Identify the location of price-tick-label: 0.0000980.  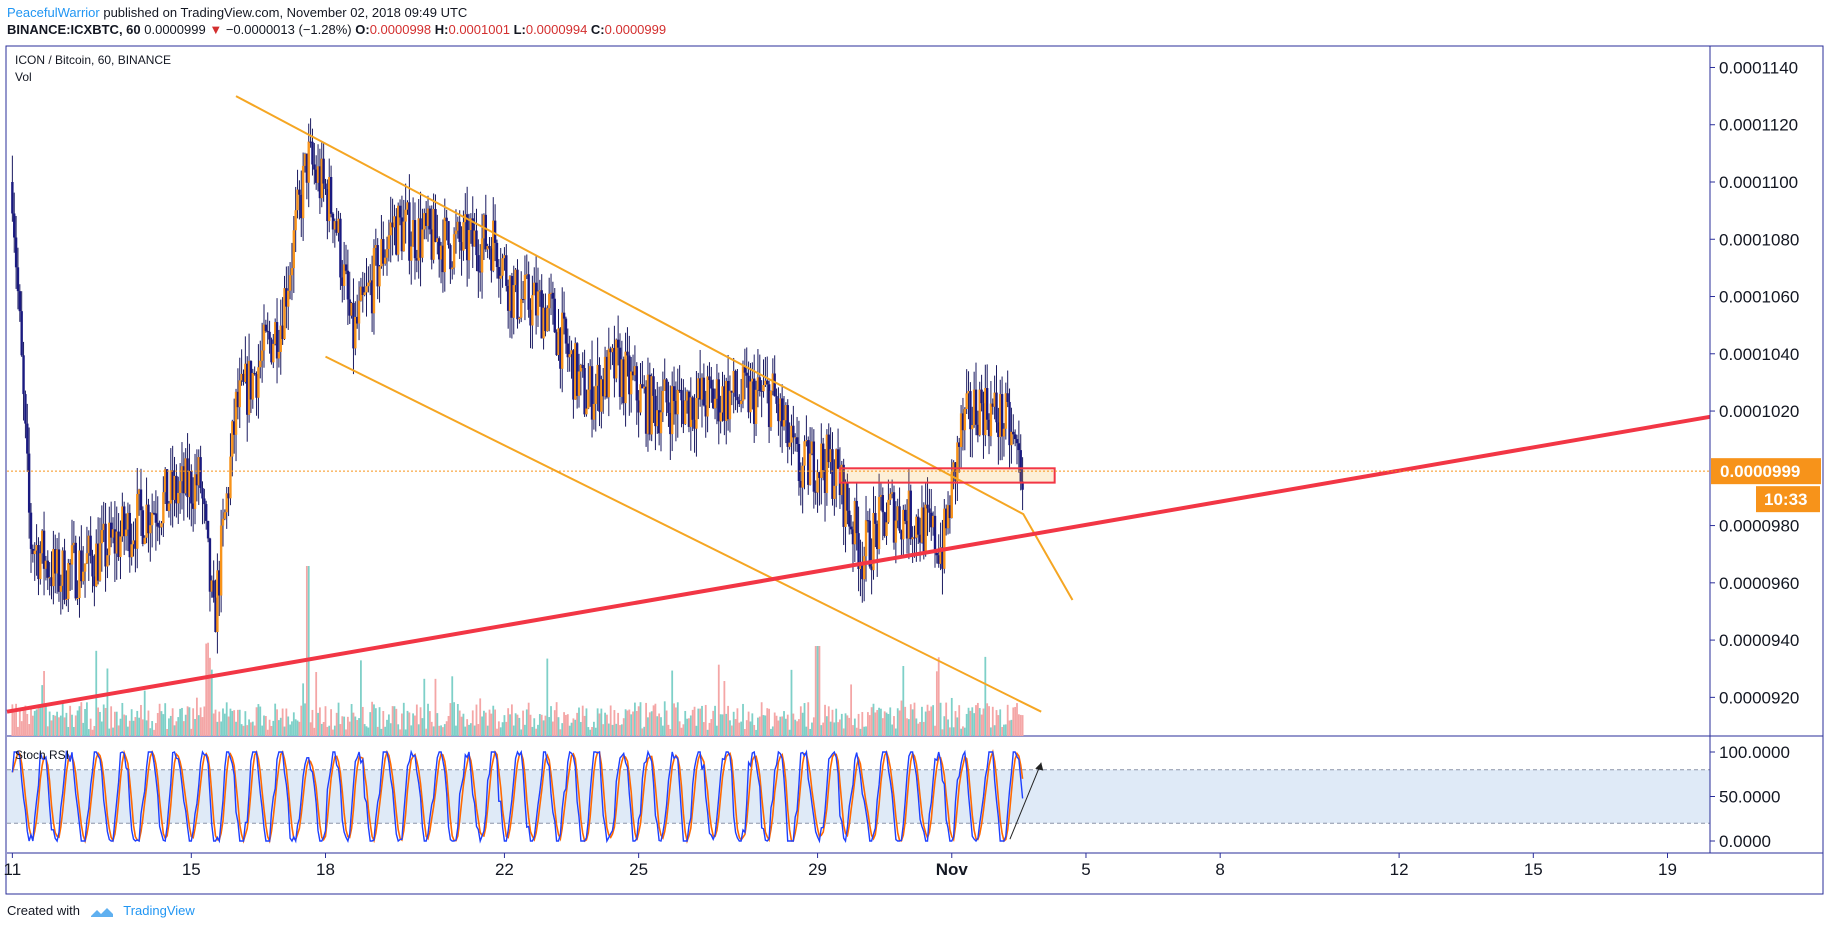
(1759, 526).